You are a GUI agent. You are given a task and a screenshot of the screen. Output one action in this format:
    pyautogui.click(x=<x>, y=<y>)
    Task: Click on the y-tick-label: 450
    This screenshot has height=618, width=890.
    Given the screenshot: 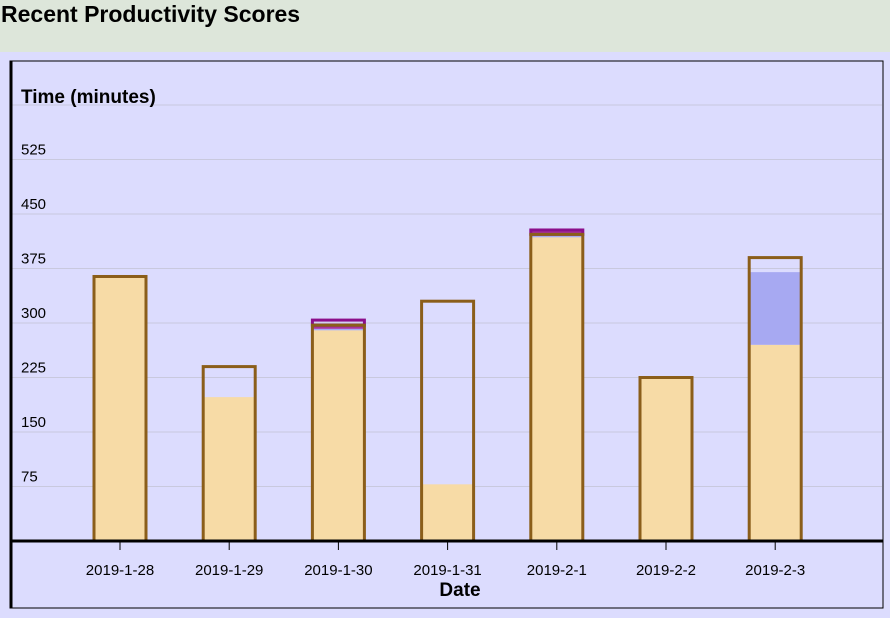 What is the action you would take?
    pyautogui.click(x=33, y=204)
    